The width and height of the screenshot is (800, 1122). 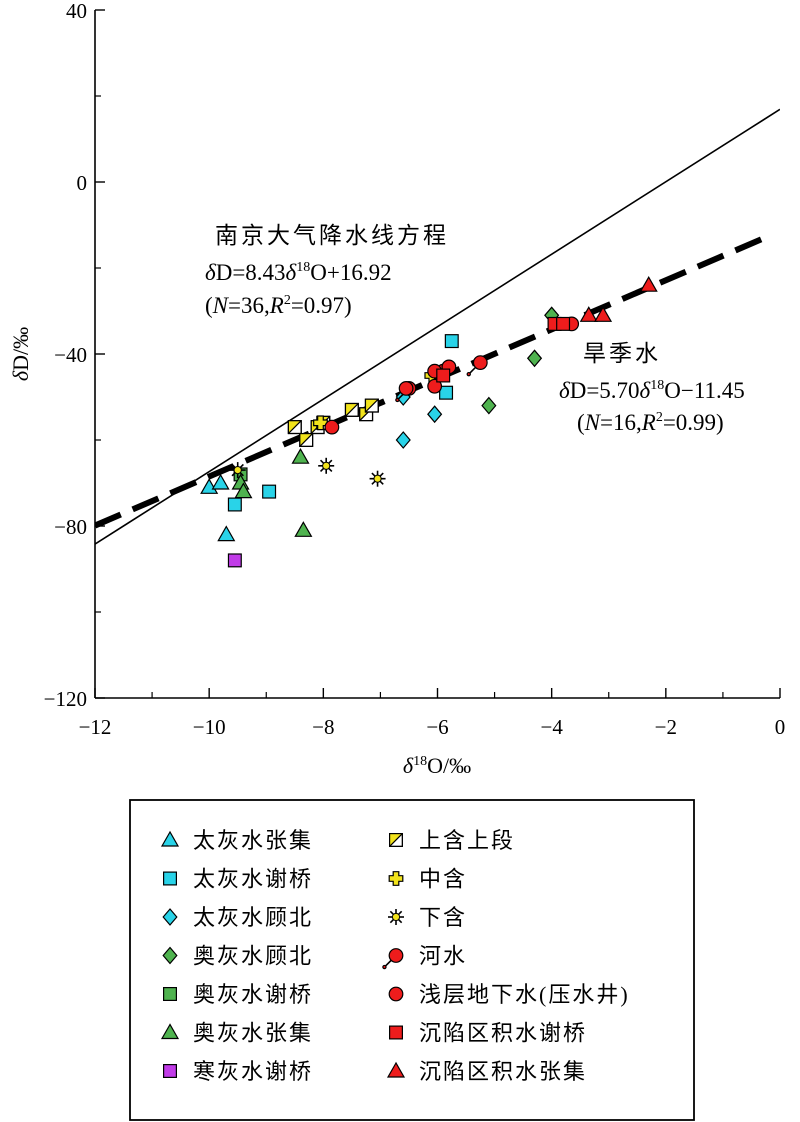 What do you see at coordinates (780, 727) in the screenshot?
I see `x-tick-label: 0` at bounding box center [780, 727].